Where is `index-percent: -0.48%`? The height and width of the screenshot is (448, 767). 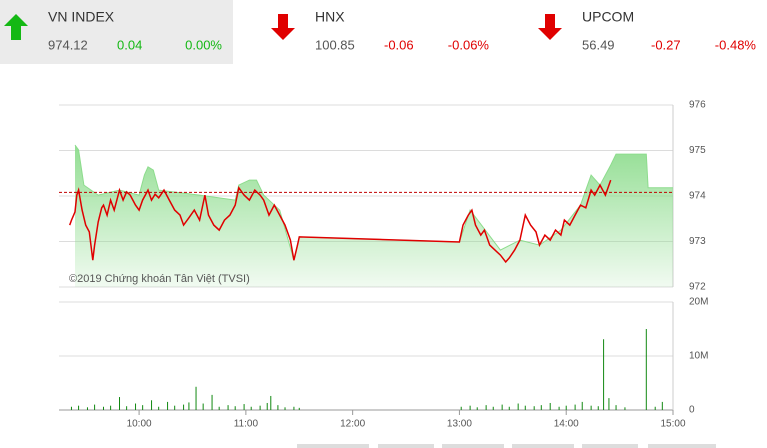
index-percent: -0.48% is located at coordinates (736, 44).